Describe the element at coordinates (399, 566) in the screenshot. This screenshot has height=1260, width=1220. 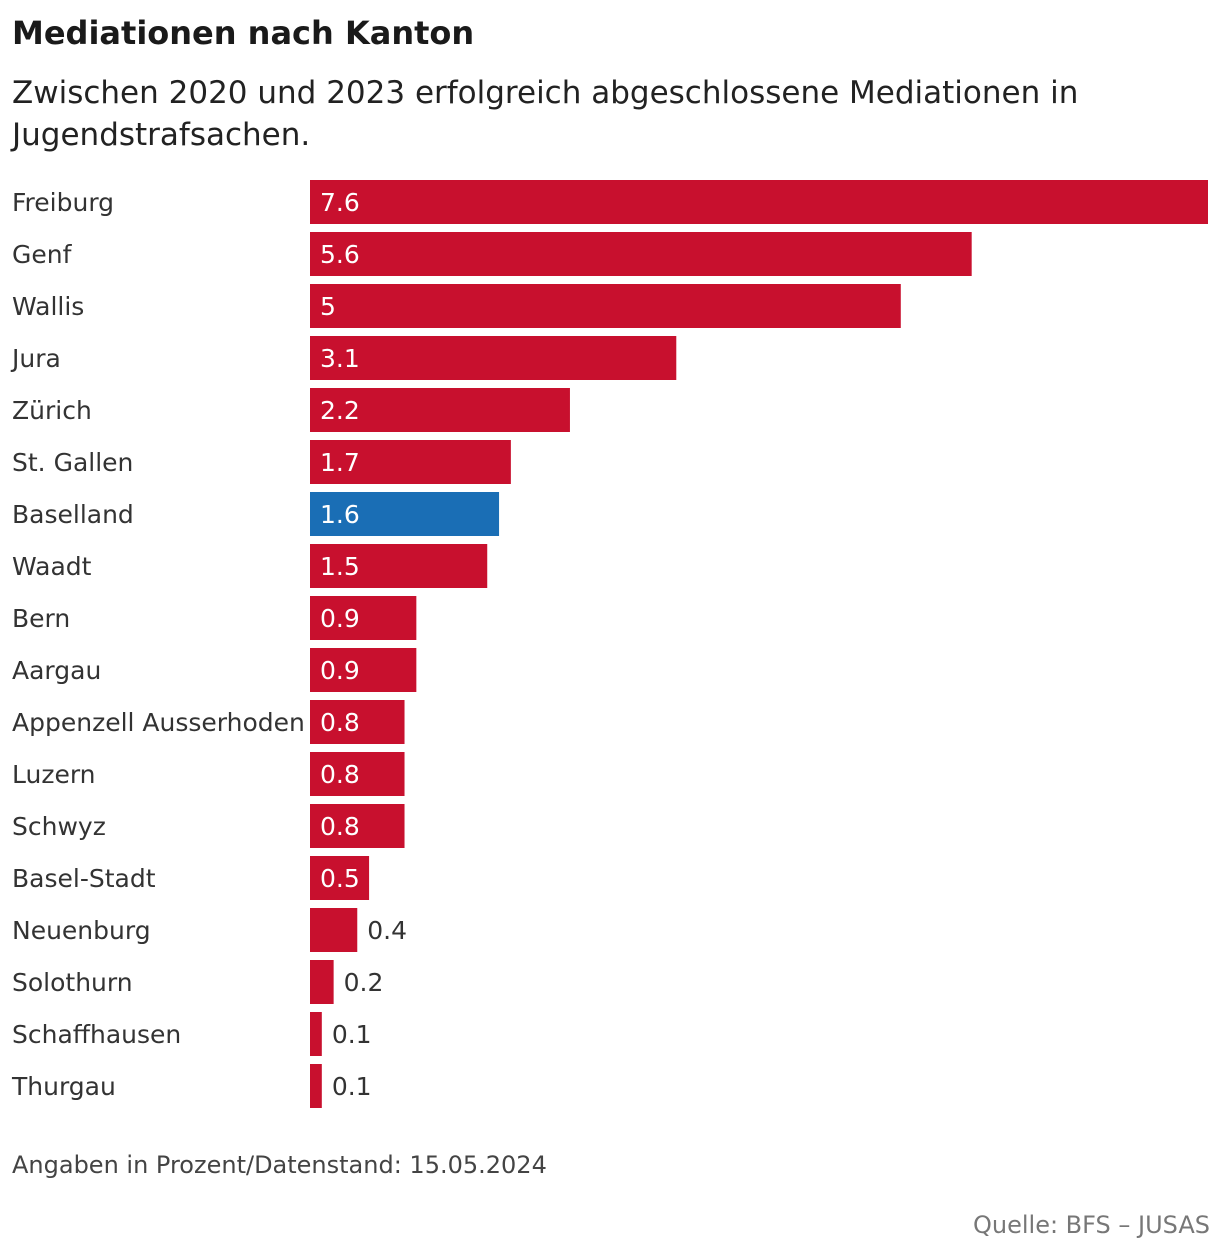
I see `bar-waadt` at that location.